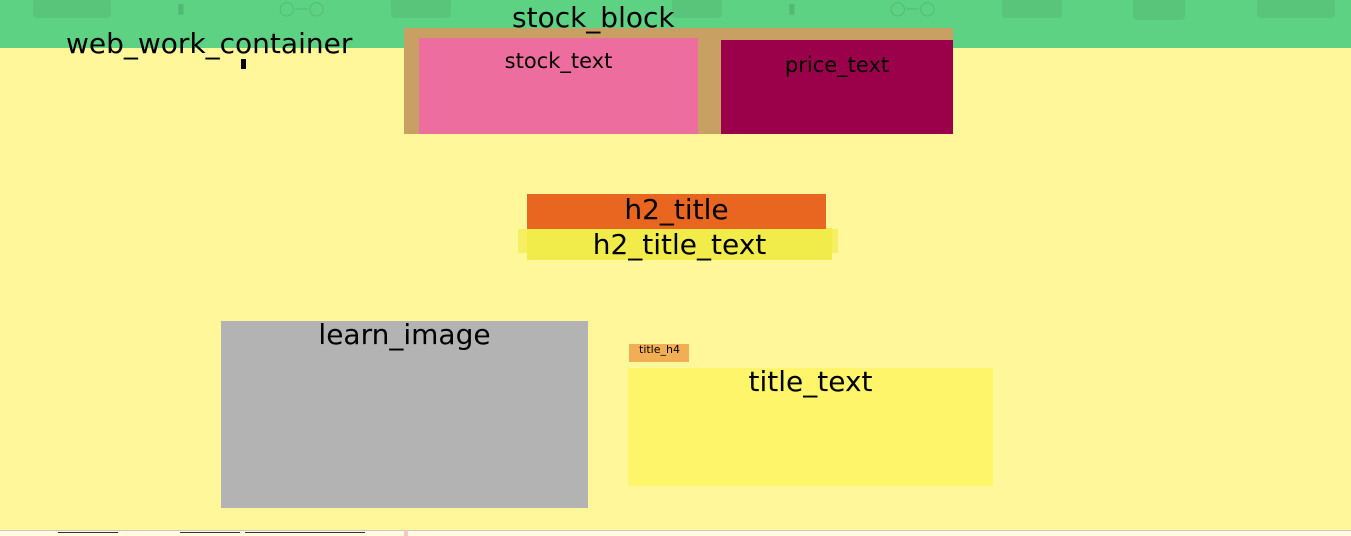  Describe the element at coordinates (209, 43) in the screenshot. I see `web-work-container-label: web_work_container` at that location.